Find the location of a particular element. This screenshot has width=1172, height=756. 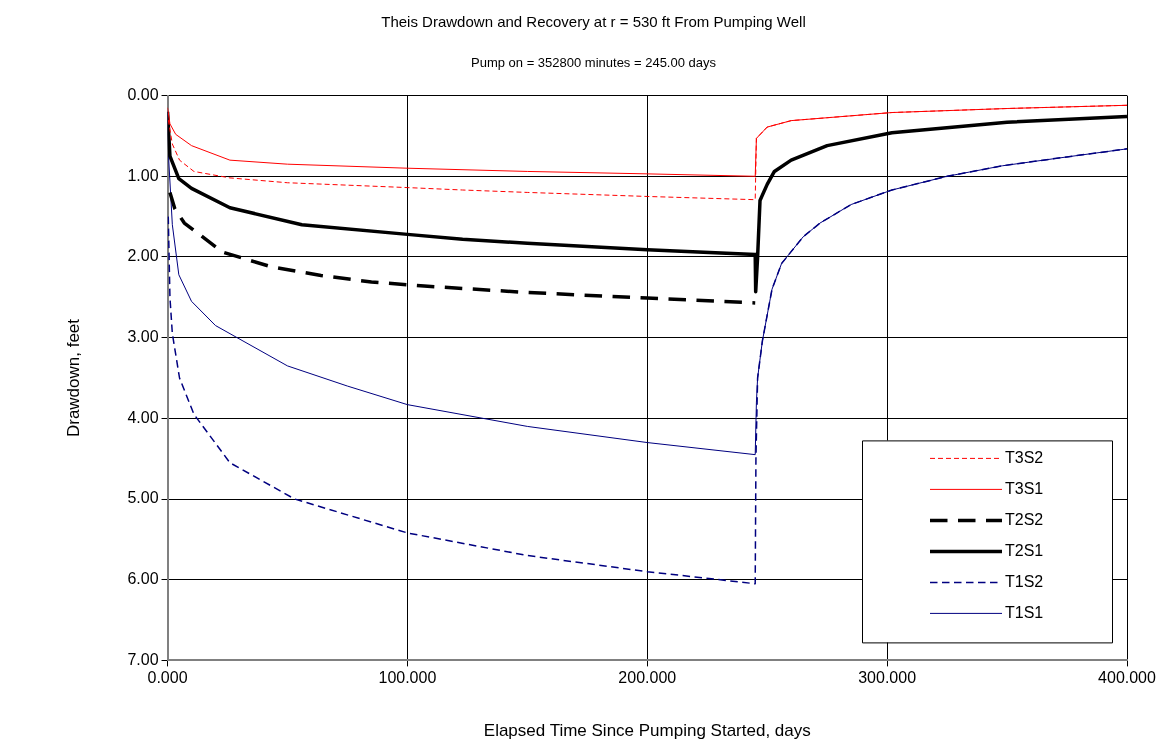

y-tick-label: 2.00 is located at coordinates (143, 256).